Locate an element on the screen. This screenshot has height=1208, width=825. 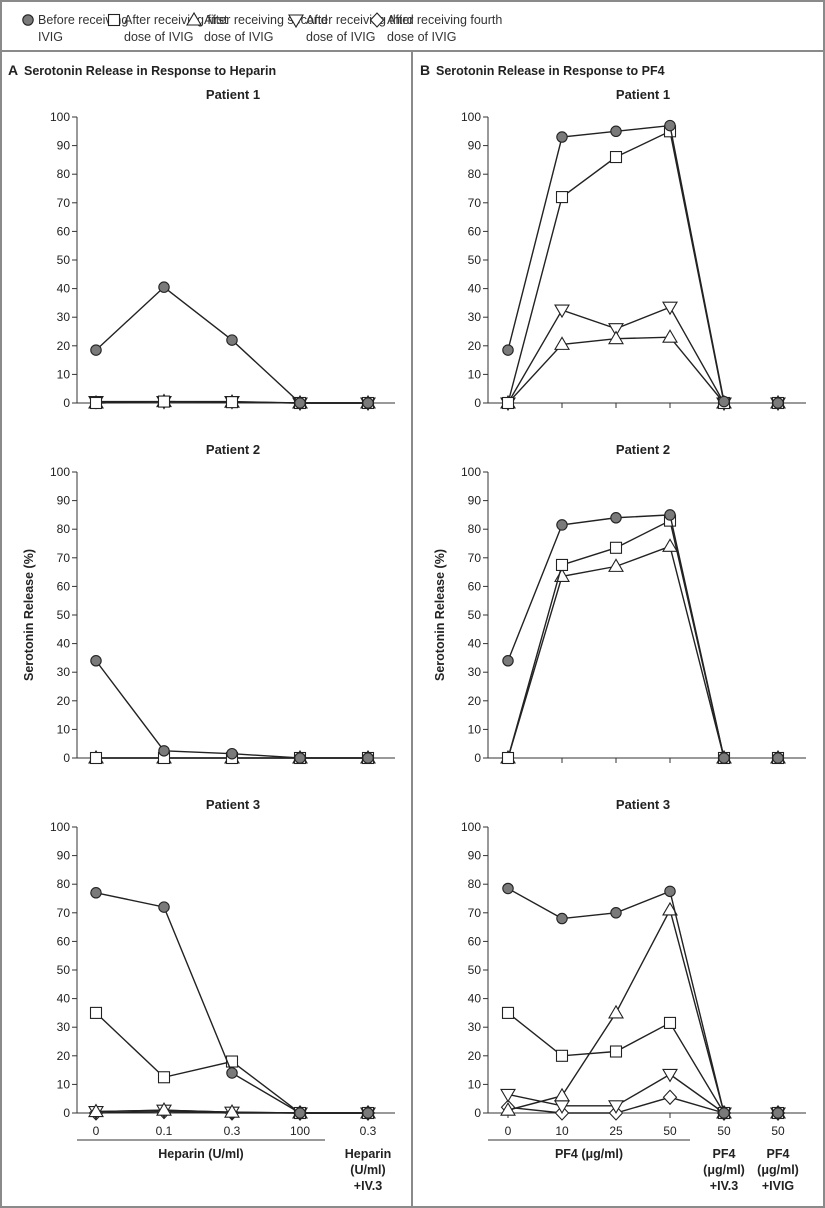
y-axis-label: Serotonin Release (%) is located at coordinates (29, 615).